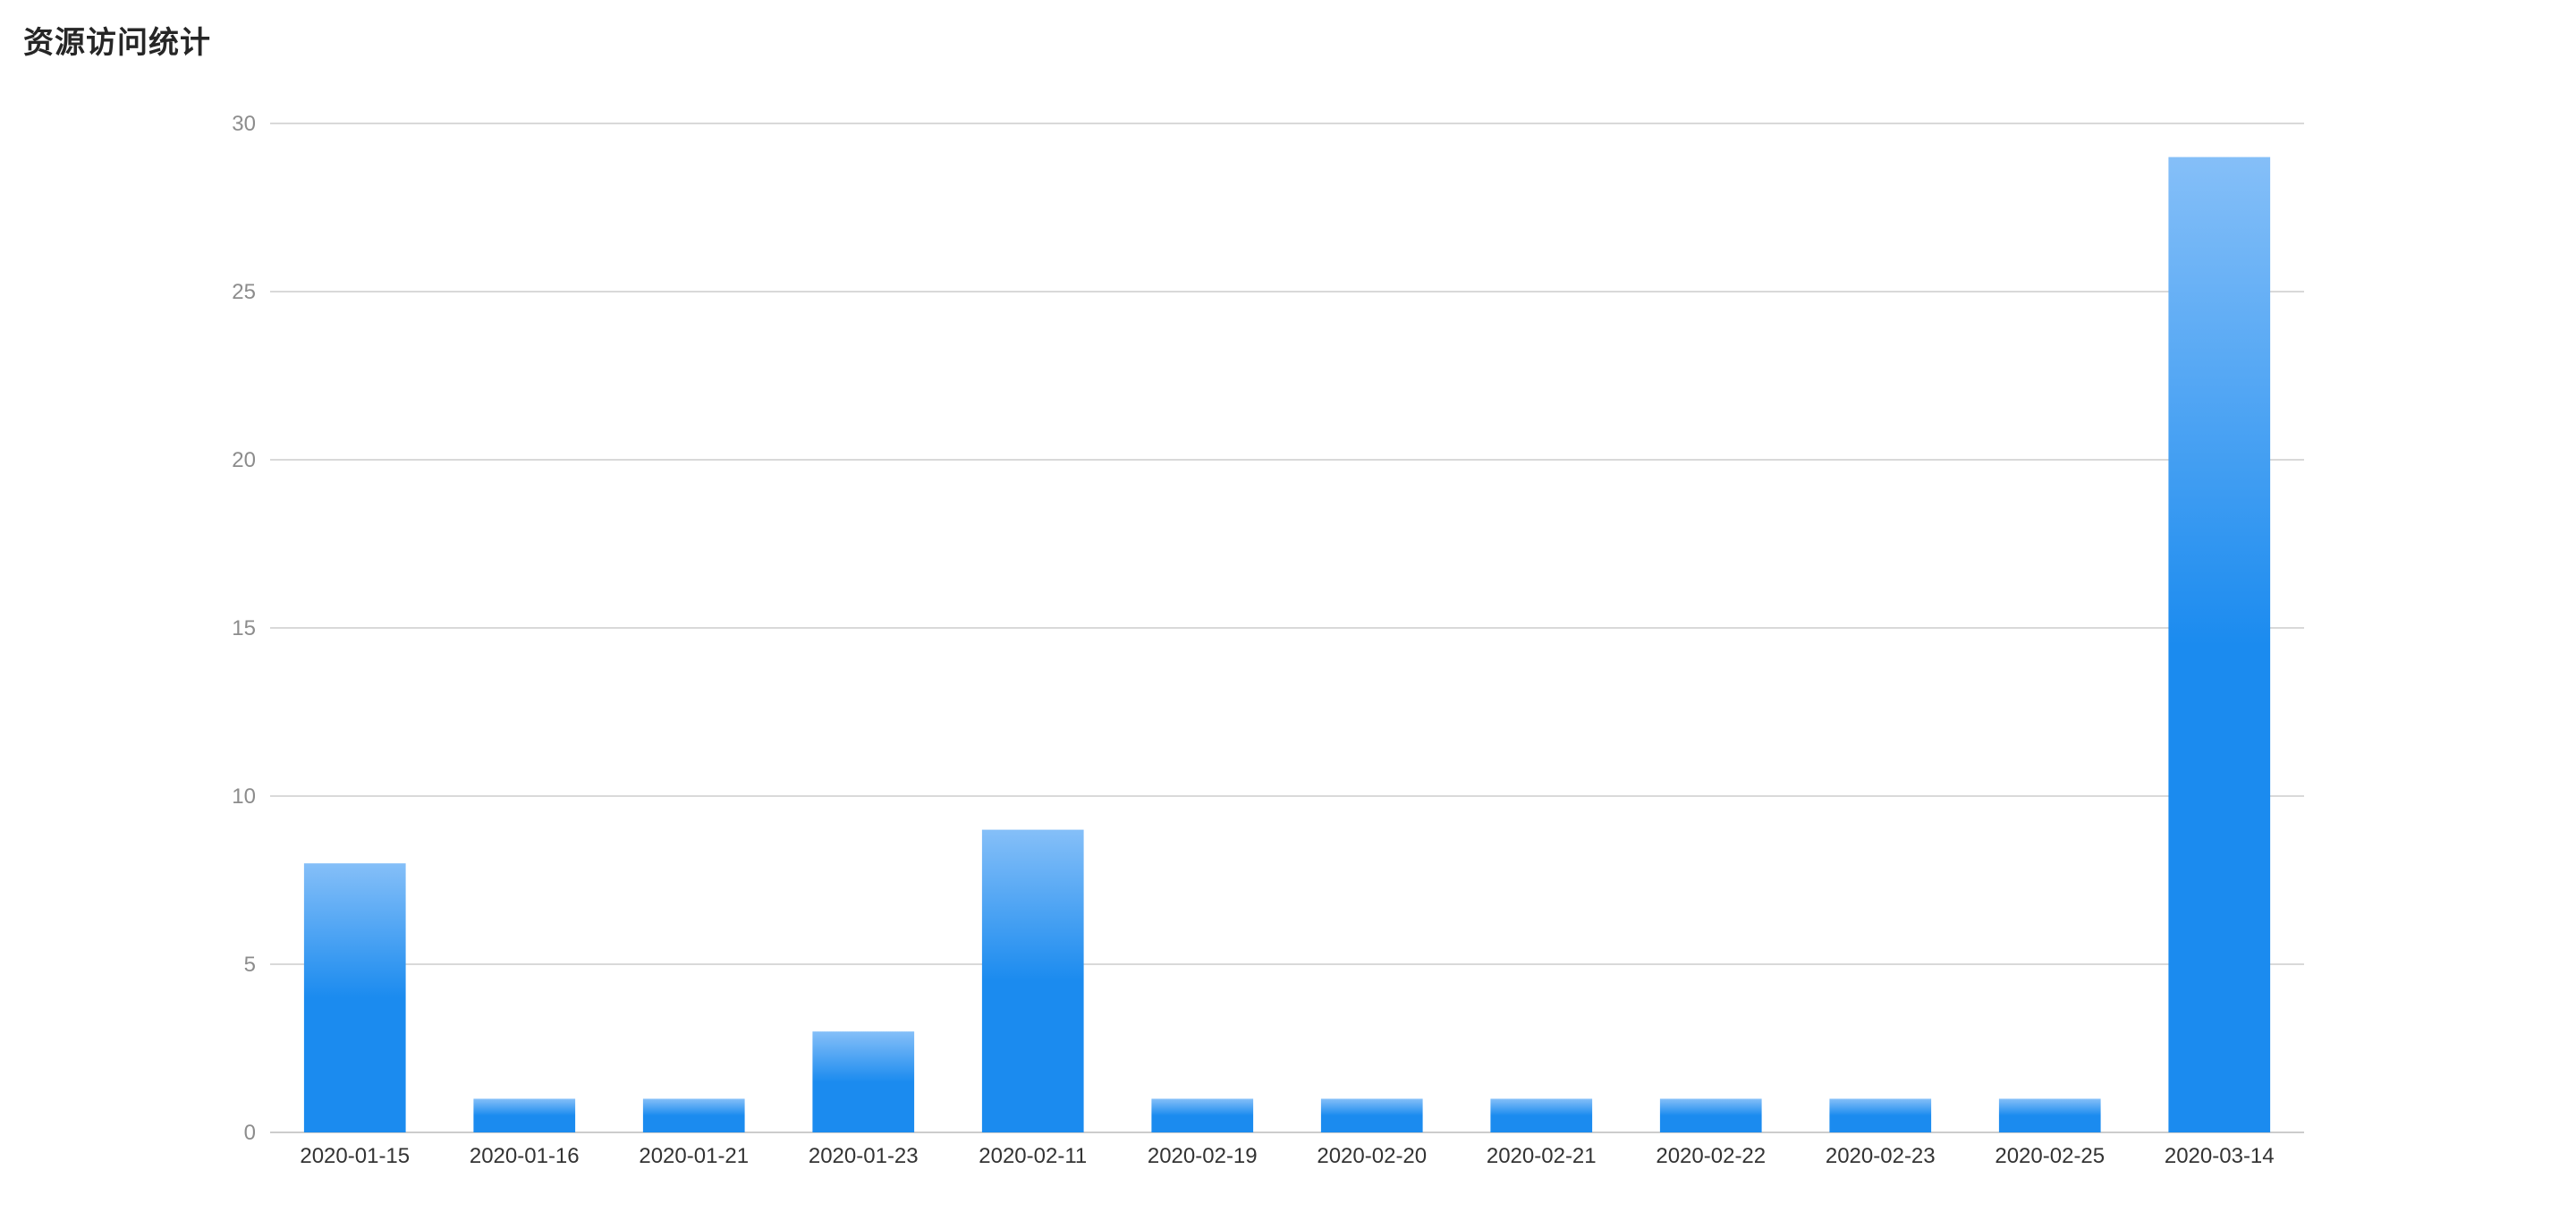 This screenshot has height=1229, width=2576. What do you see at coordinates (1372, 1156) in the screenshot?
I see `x-tick-label: 2020-02-20` at bounding box center [1372, 1156].